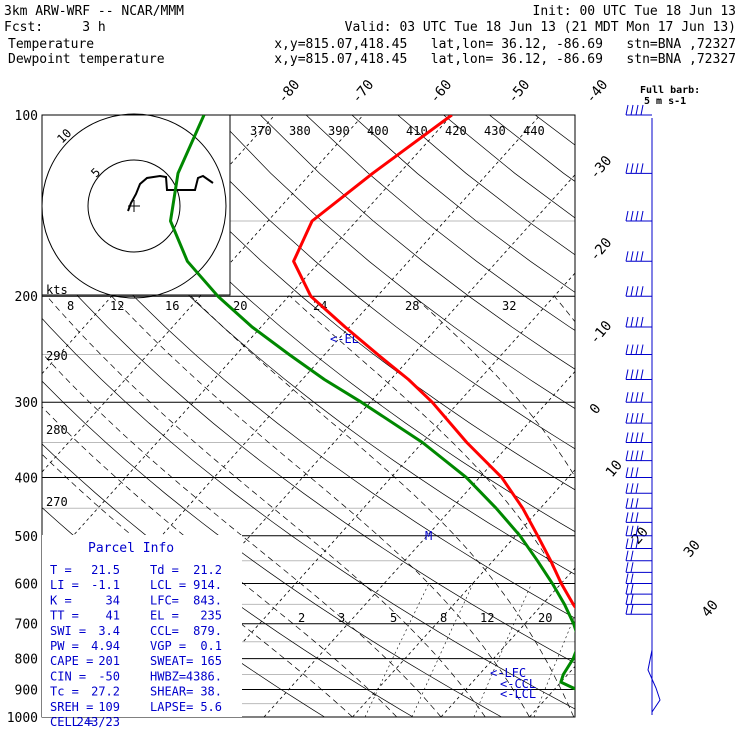 This screenshot has height=740, width=740. I want to click on parcel-info-cell: CAPE =, so click(71, 661).